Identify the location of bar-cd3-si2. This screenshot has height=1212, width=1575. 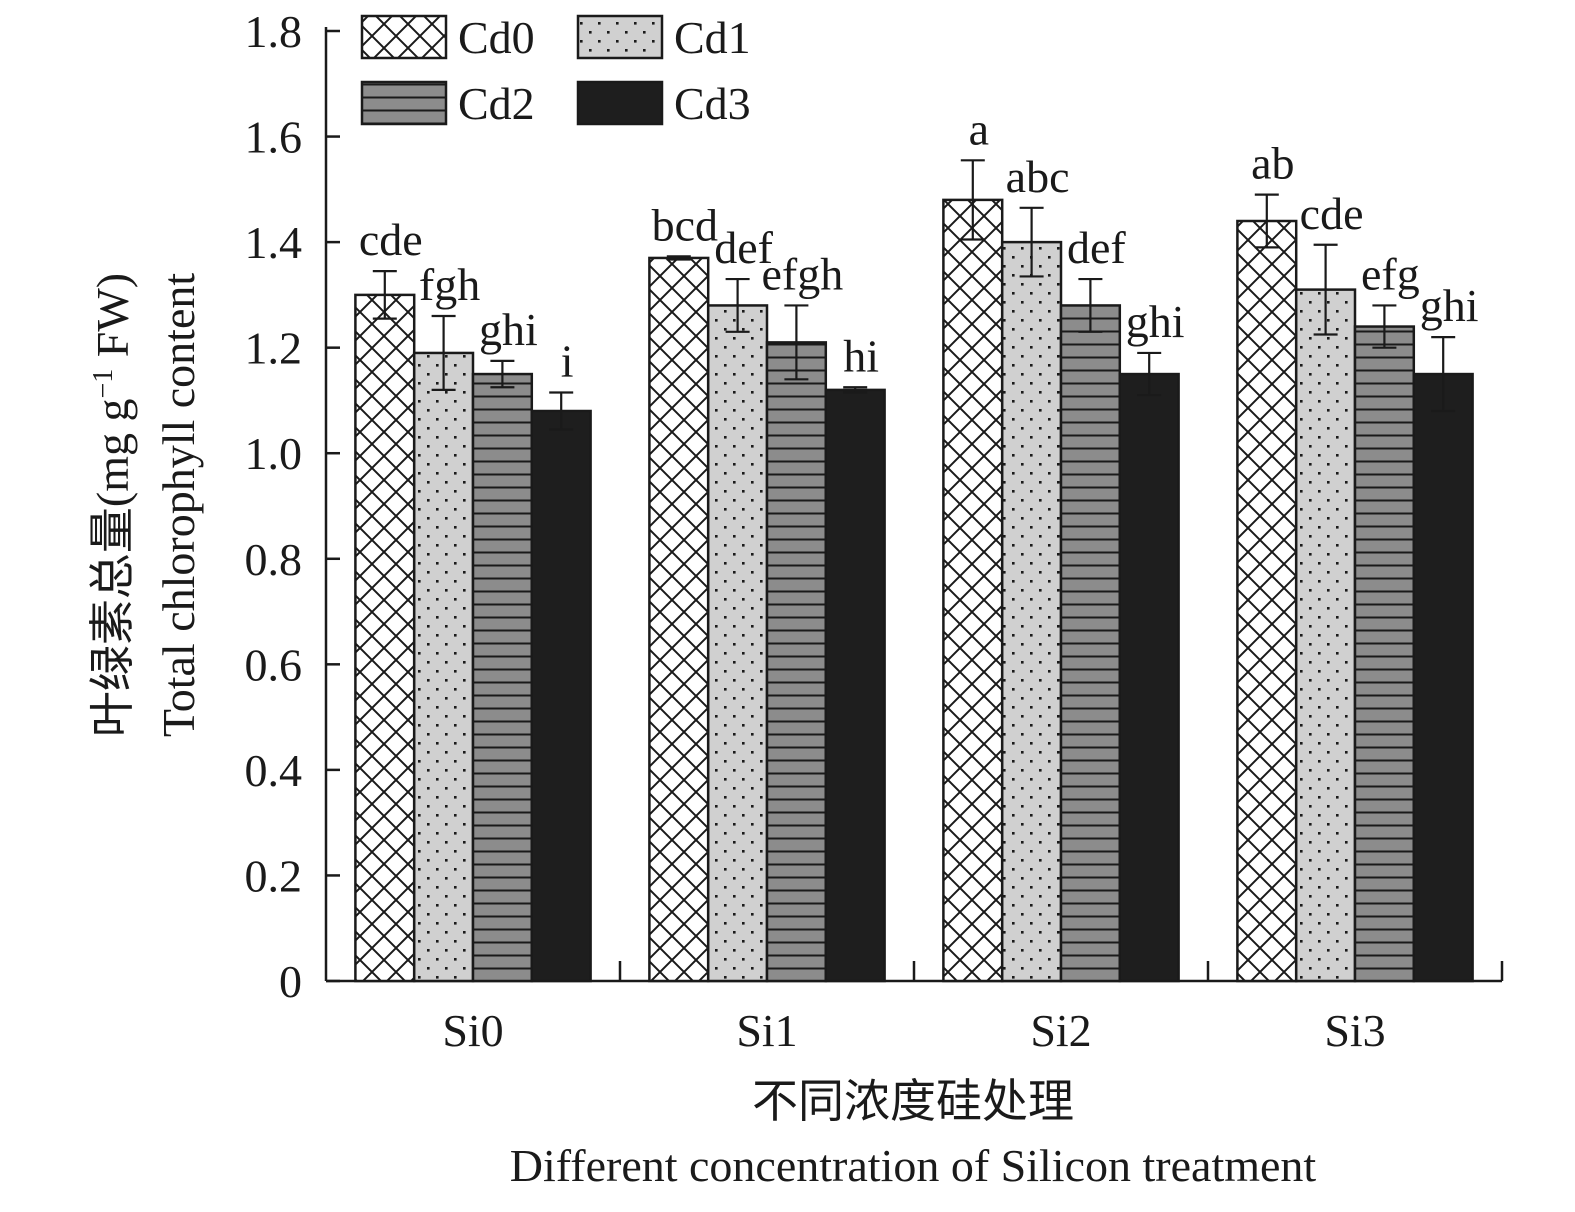
(1149, 677).